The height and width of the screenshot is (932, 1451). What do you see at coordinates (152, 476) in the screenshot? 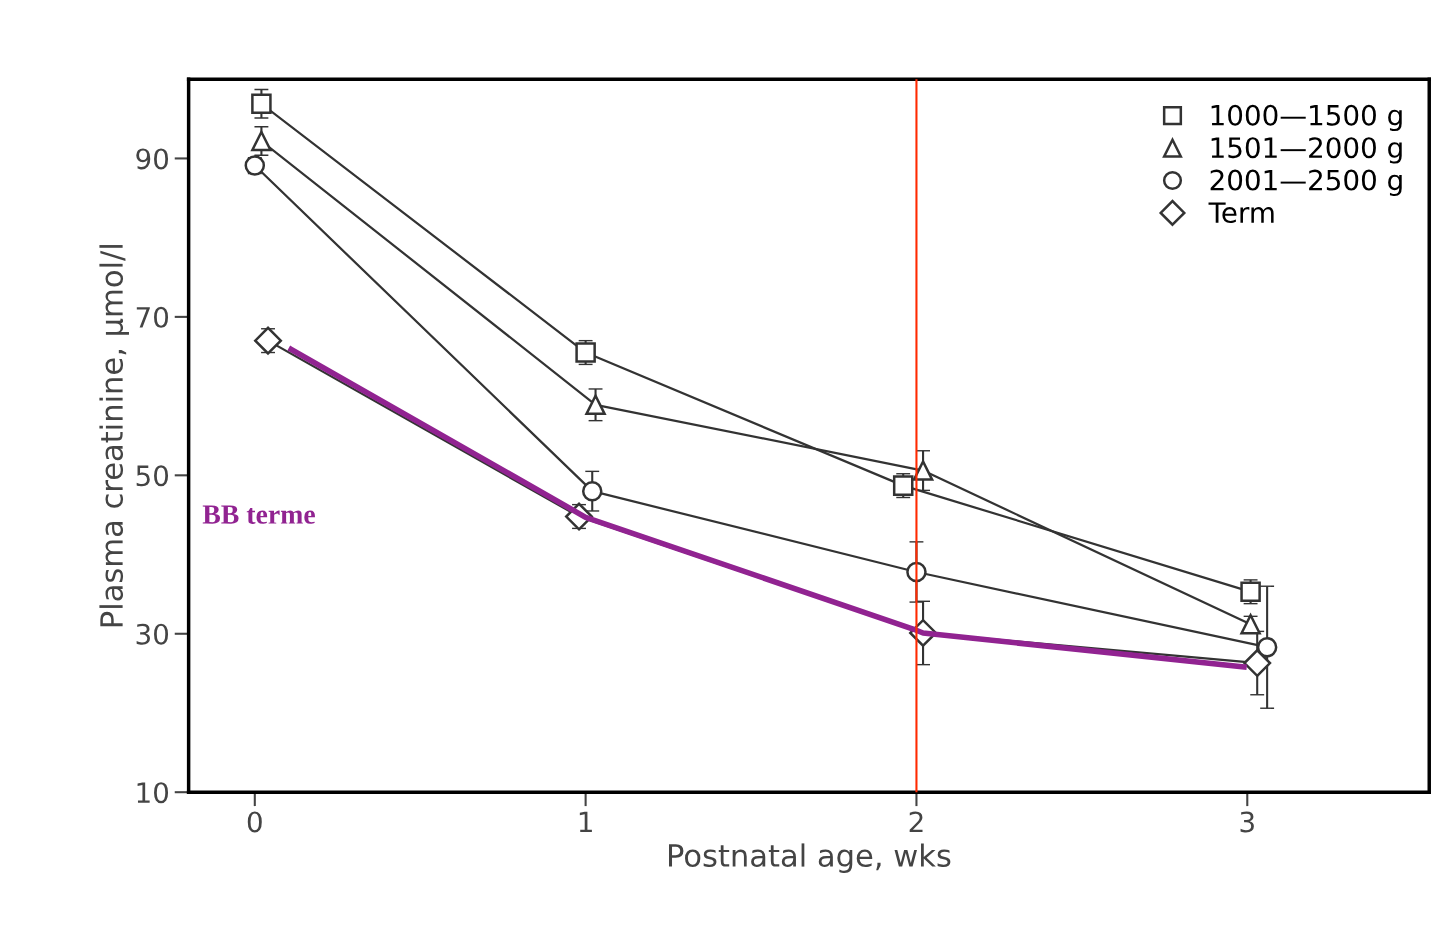
I see `y-tick-label: 50` at bounding box center [152, 476].